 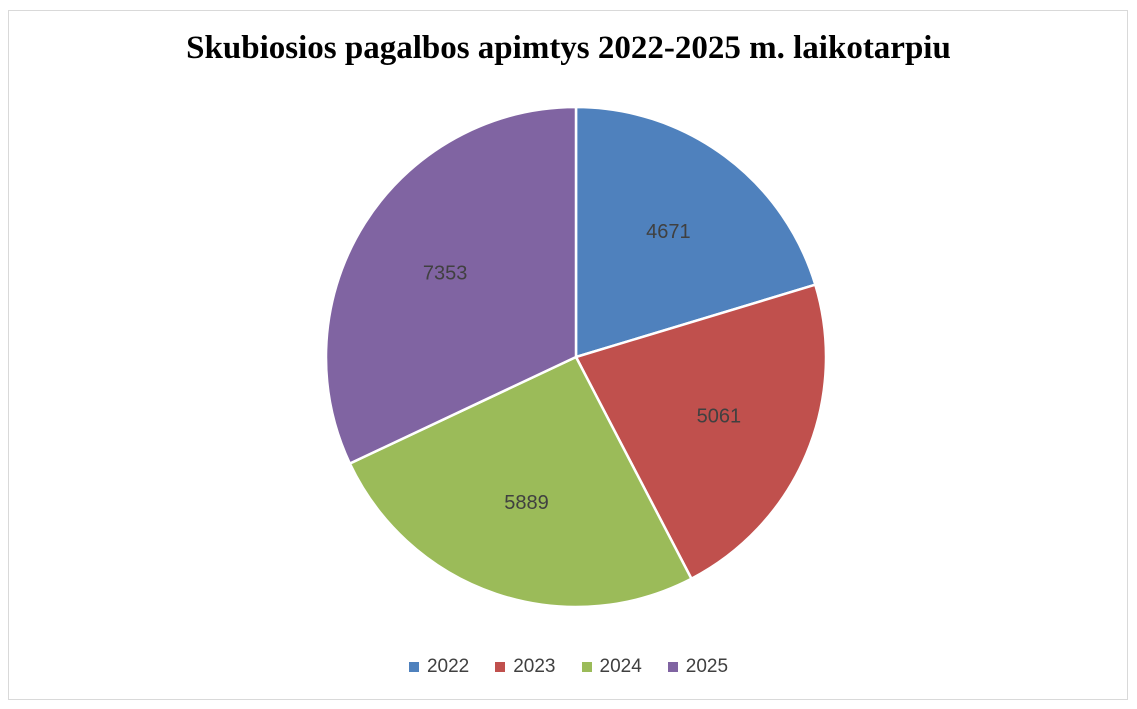 What do you see at coordinates (451, 285) in the screenshot?
I see `pie-slice-2025` at bounding box center [451, 285].